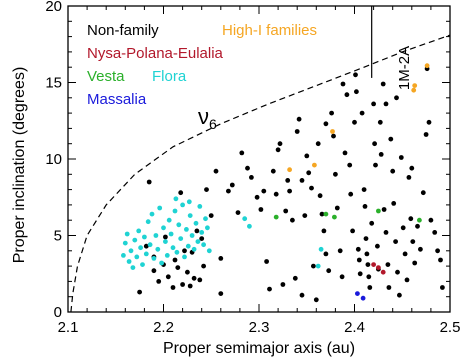  I want to click on x-tick-label: 2.1, so click(68, 327).